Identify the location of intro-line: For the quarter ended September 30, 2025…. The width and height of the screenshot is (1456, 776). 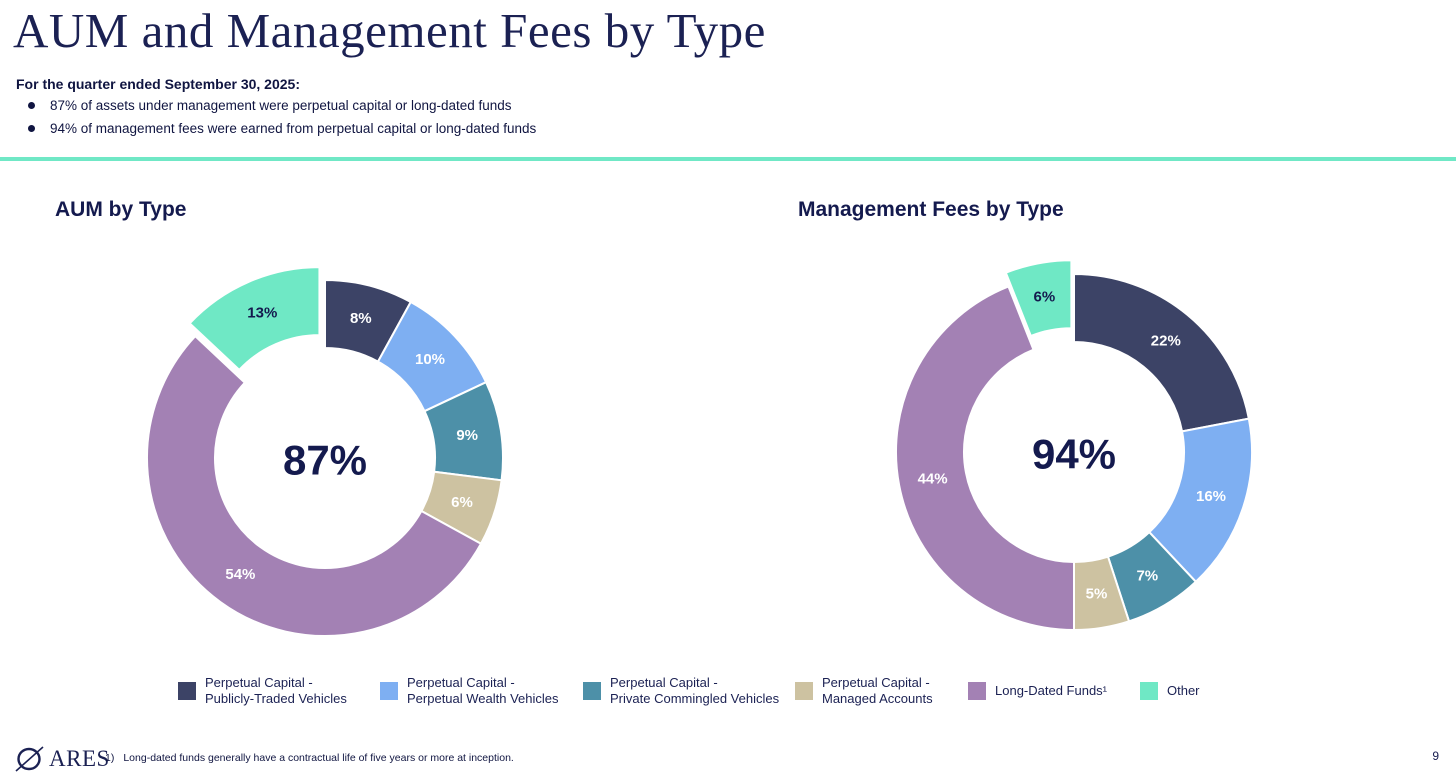
(158, 84).